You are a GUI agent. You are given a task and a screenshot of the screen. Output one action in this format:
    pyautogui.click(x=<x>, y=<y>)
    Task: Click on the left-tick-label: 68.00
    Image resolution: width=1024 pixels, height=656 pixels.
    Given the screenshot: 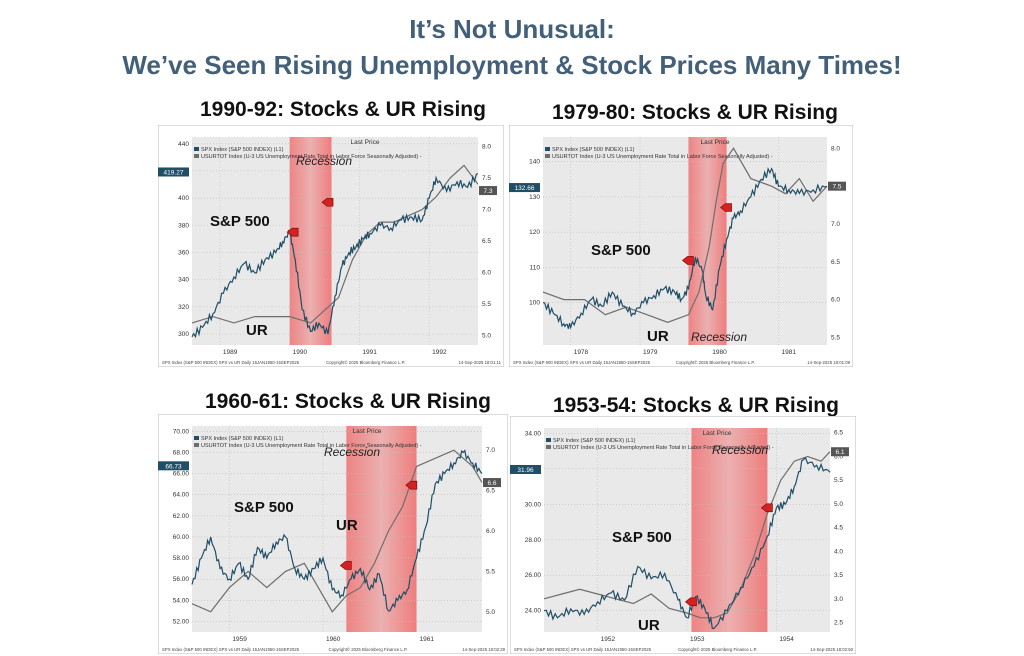 What is the action you would take?
    pyautogui.click(x=181, y=452)
    